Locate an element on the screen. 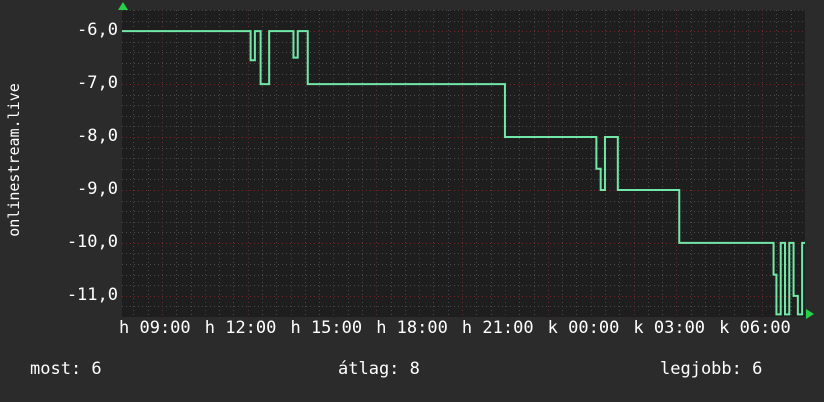 This screenshot has width=824, height=402. y-axis-title-text: onlinestream.live is located at coordinates (14, 160).